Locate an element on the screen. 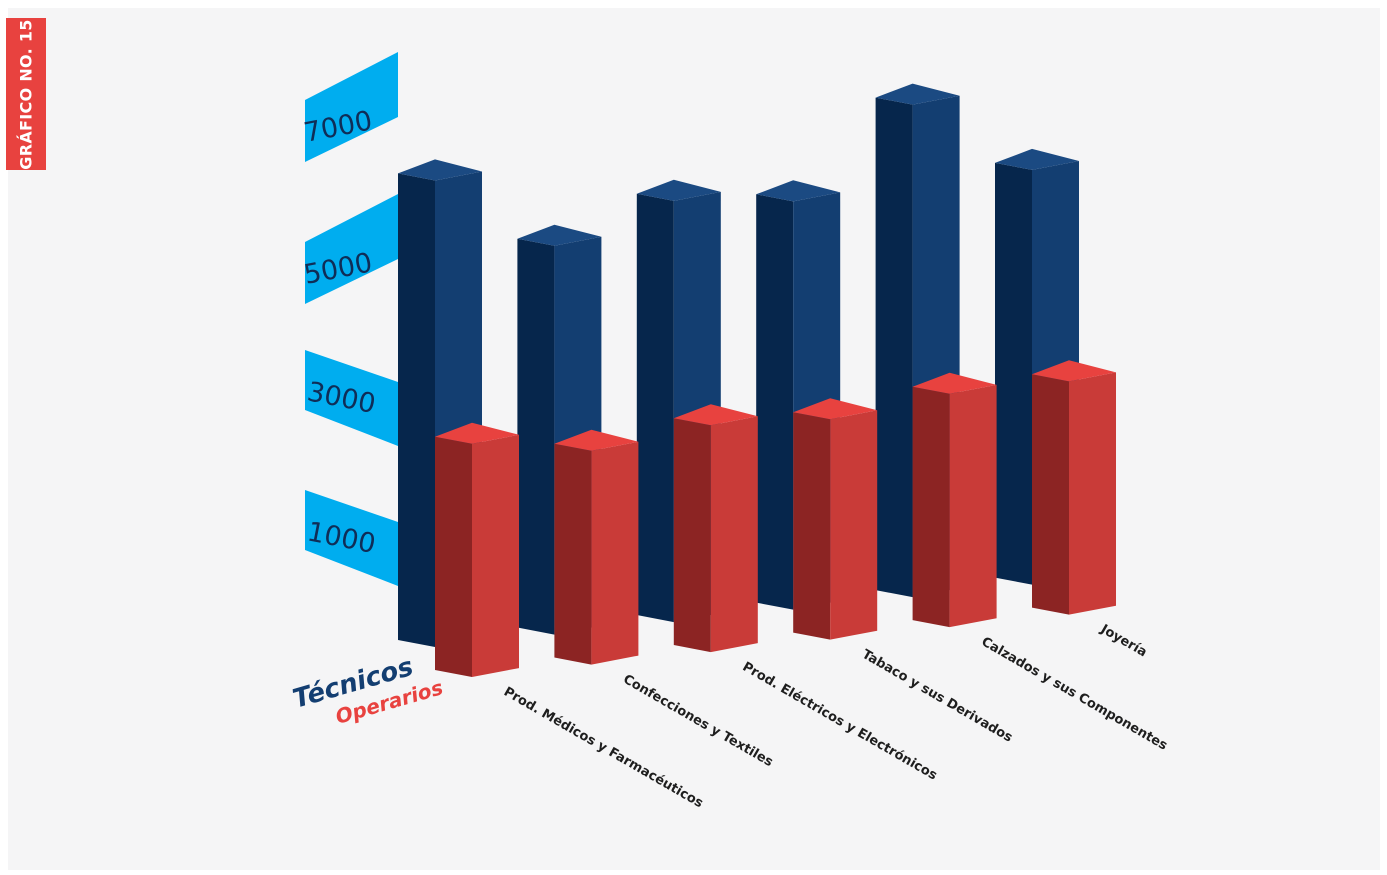  category-label: Joyería is located at coordinates (1123, 640).